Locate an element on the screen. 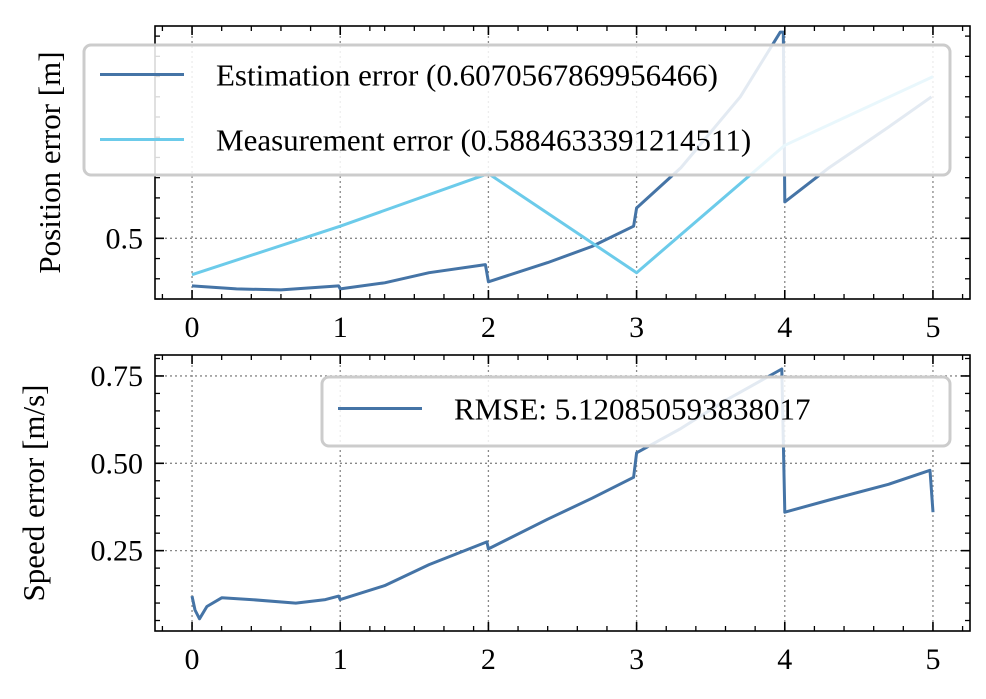  legend-label-0: Estimation error (0.6070567869956466) is located at coordinates (467, 75).